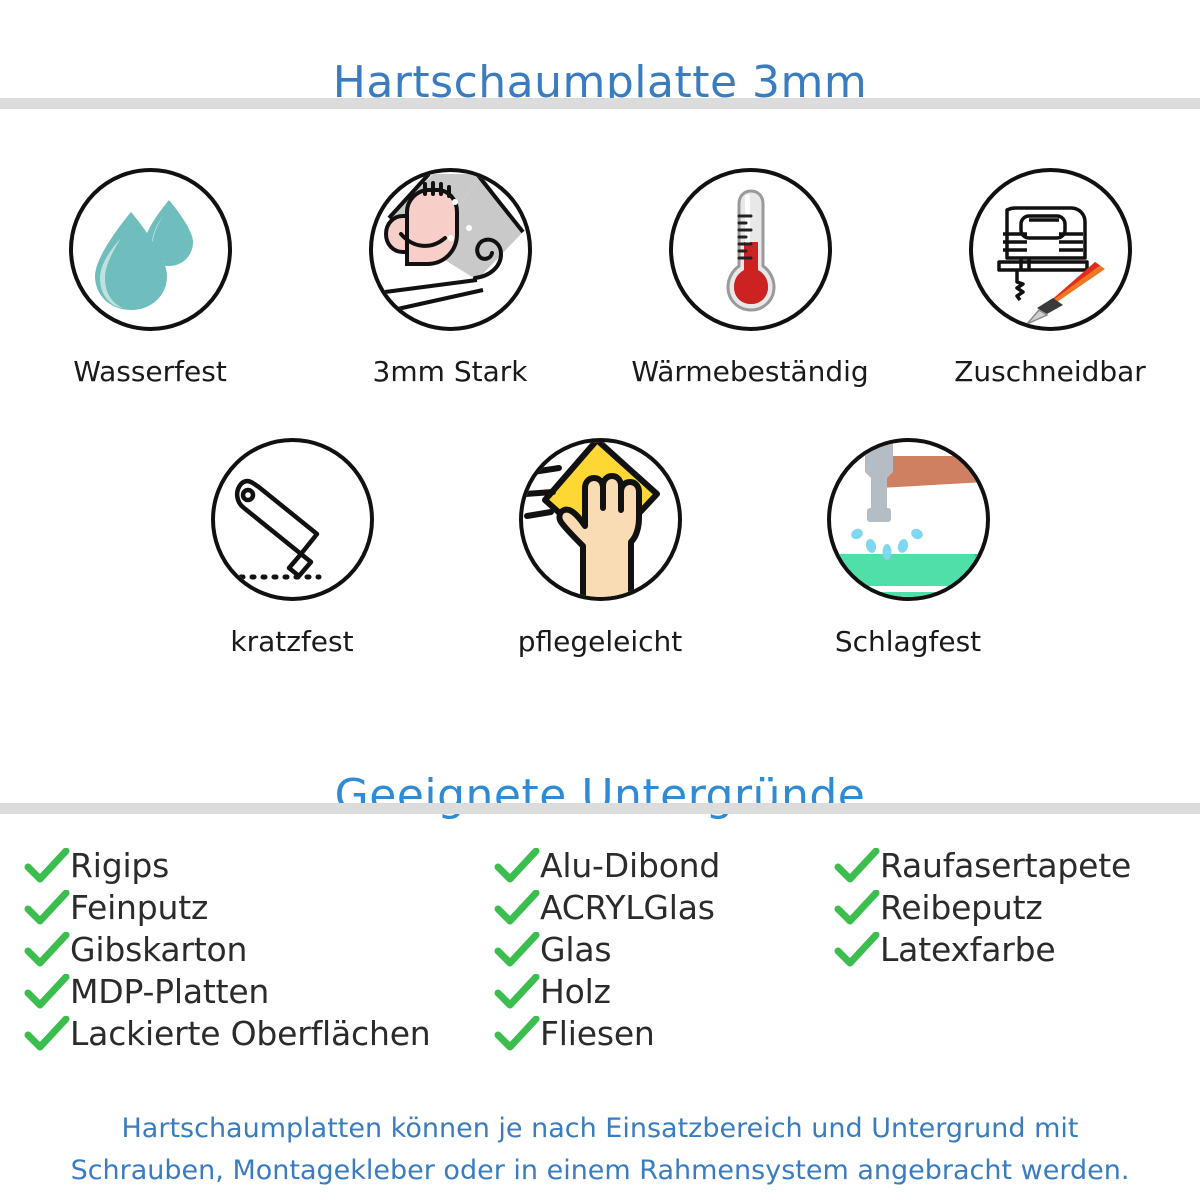 The height and width of the screenshot is (1200, 1200). What do you see at coordinates (150, 371) in the screenshot?
I see `feature-label: Wasserfest` at bounding box center [150, 371].